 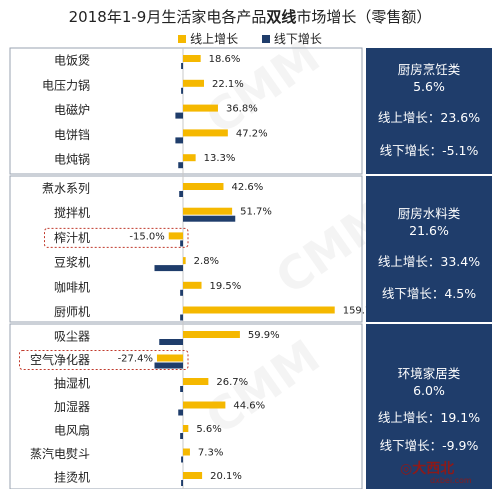 I want to click on group-panel-cooking: 厨房烹饪类 5.6% 线上增长：23.6% 线下增长：-5.1%, so click(x=429, y=111).